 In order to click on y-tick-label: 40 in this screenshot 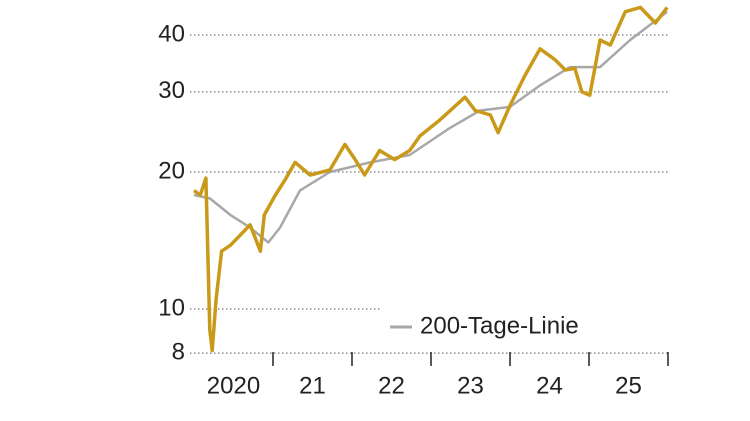, I will do `click(171, 33)`.